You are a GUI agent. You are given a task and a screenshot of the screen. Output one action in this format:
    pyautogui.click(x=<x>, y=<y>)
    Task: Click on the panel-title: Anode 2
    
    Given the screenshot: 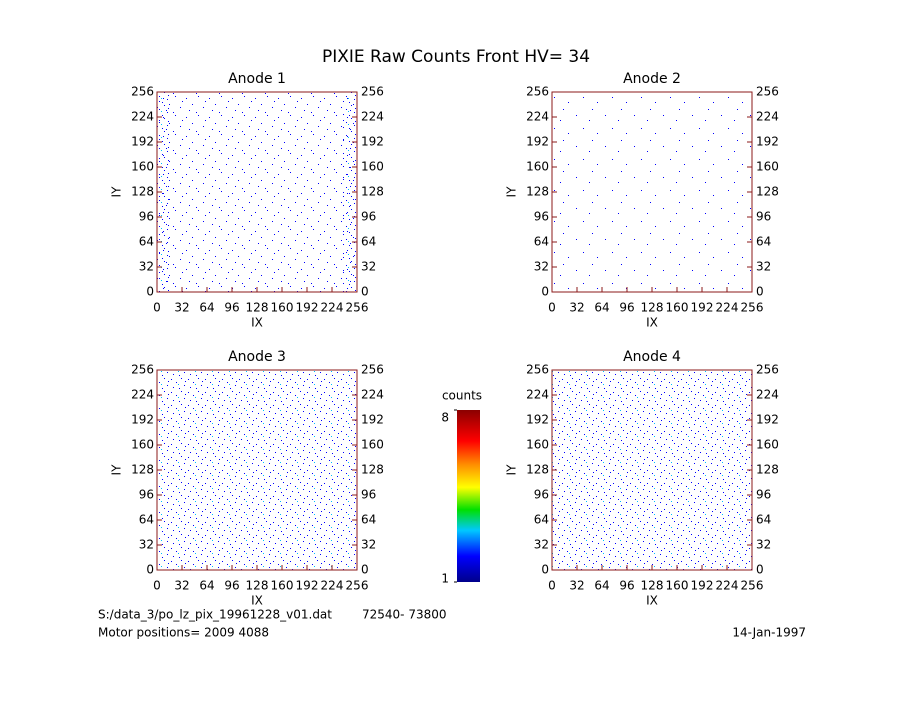 What is the action you would take?
    pyautogui.click(x=652, y=79)
    